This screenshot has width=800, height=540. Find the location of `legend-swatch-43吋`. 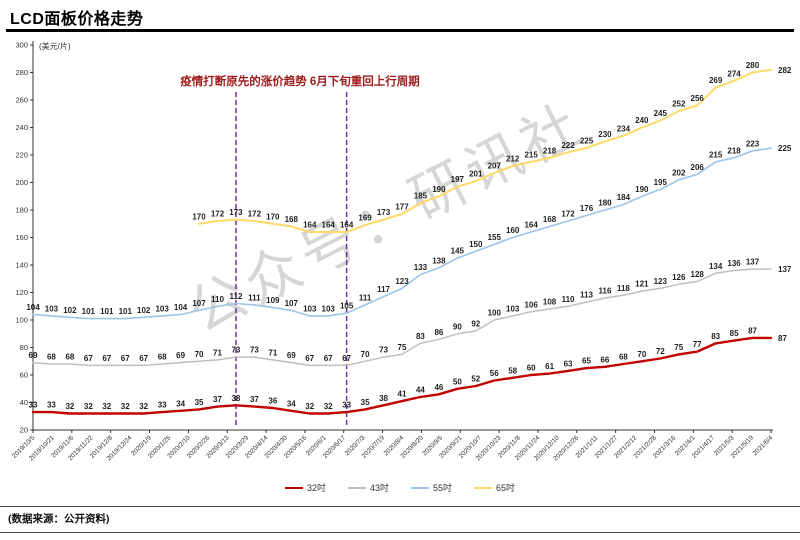

legend-swatch-43吋 is located at coordinates (356, 487).